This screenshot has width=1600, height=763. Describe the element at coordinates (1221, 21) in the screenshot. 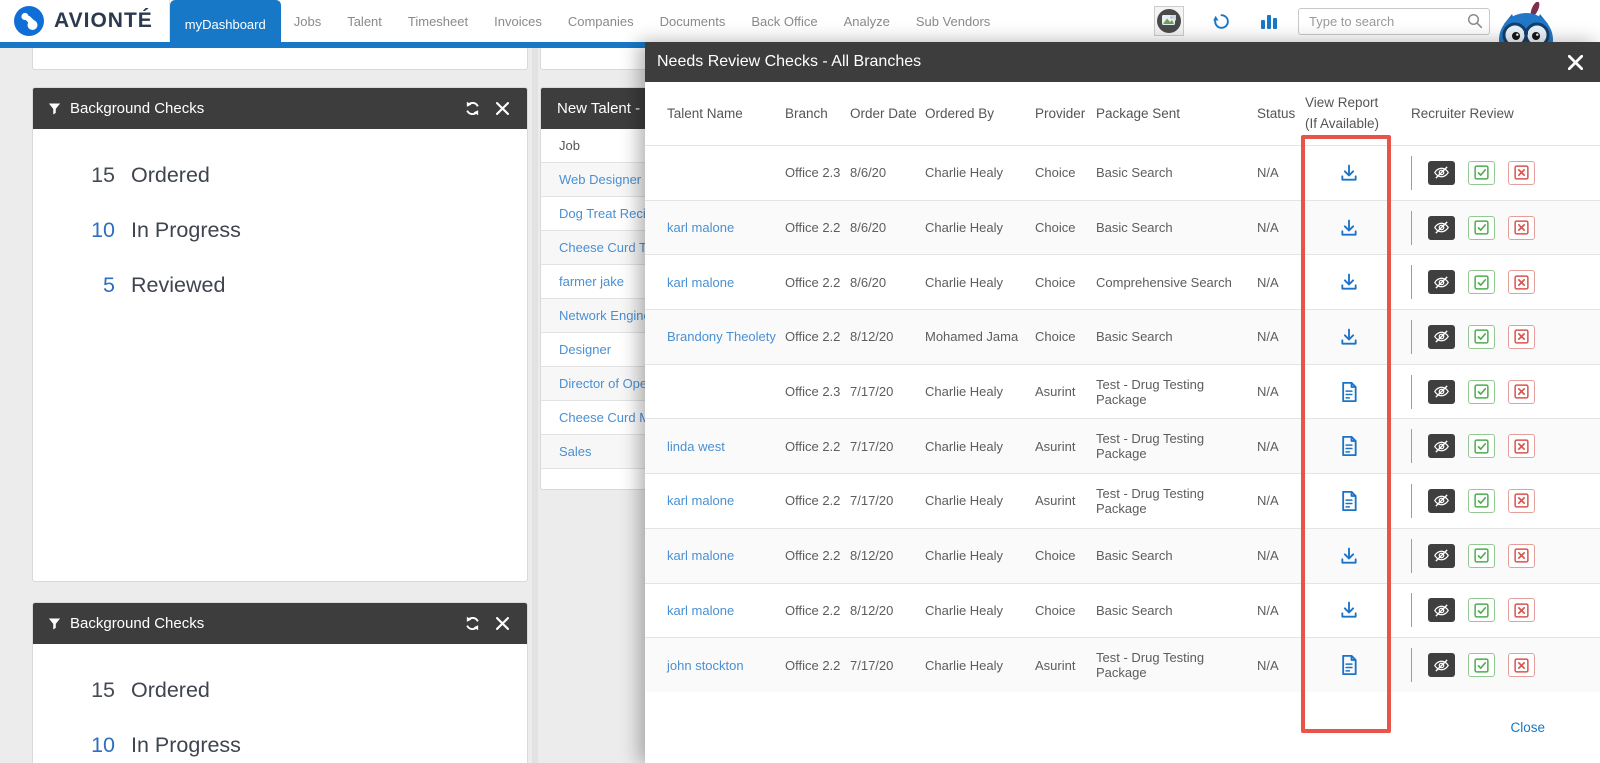

I see `nav-refresh-button` at that location.